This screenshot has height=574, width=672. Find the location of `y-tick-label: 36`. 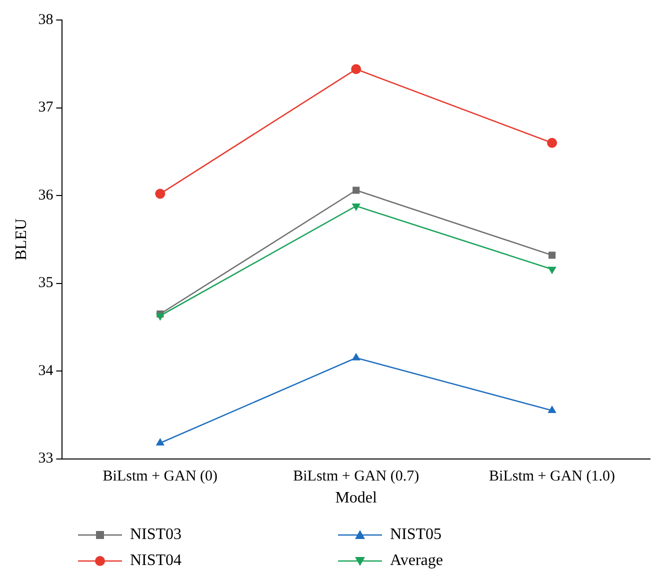

y-tick-label: 36 is located at coordinates (46, 195).